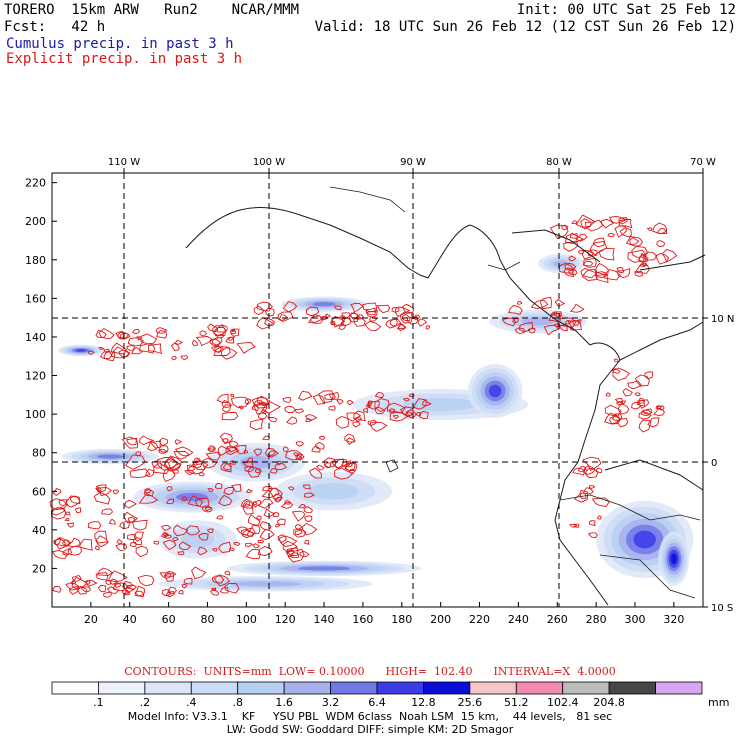 This screenshot has height=740, width=740. What do you see at coordinates (722, 608) in the screenshot?
I see `lat-label: 10 S` at bounding box center [722, 608].